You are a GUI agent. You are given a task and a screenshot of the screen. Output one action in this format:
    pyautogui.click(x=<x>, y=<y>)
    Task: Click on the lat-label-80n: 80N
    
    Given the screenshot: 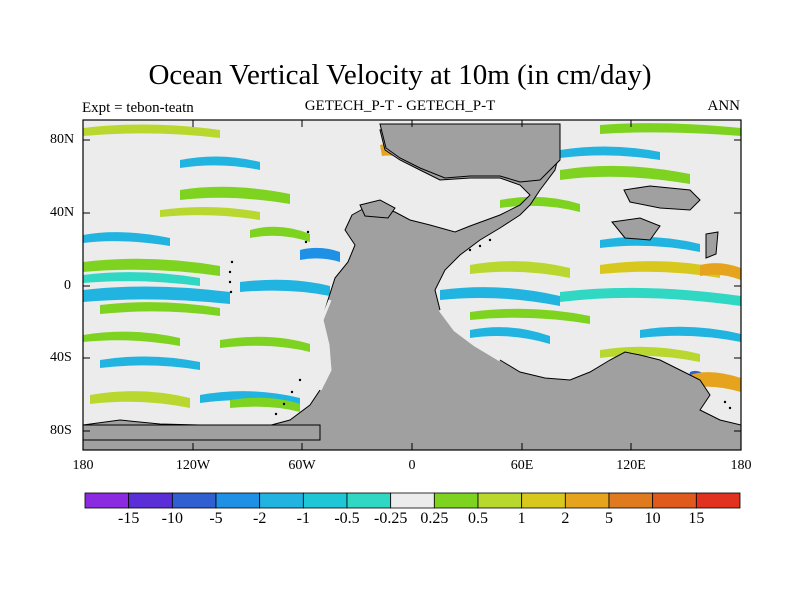 What is the action you would take?
    pyautogui.click(x=62, y=139)
    